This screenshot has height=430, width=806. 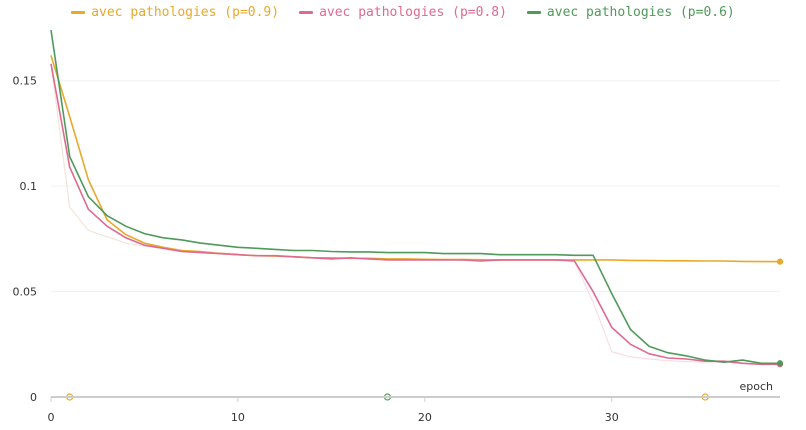 I want to click on legend-swatch-p06, so click(x=533, y=12).